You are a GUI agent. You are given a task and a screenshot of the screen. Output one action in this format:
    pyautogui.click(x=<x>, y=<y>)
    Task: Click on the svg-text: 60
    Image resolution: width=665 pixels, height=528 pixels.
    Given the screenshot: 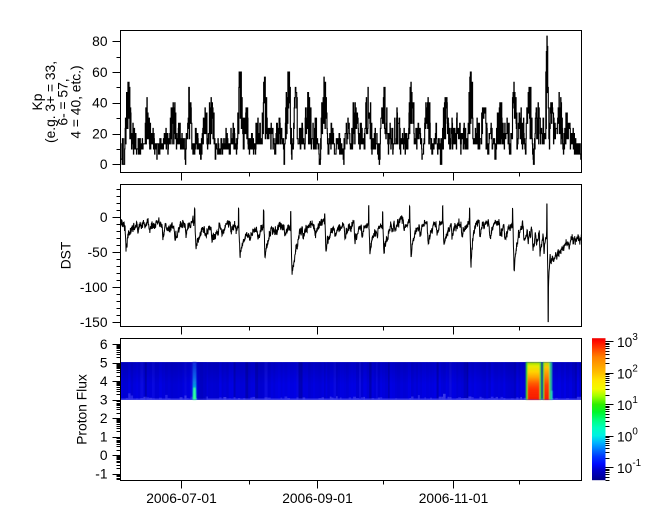 What is the action you would take?
    pyautogui.click(x=100, y=72)
    